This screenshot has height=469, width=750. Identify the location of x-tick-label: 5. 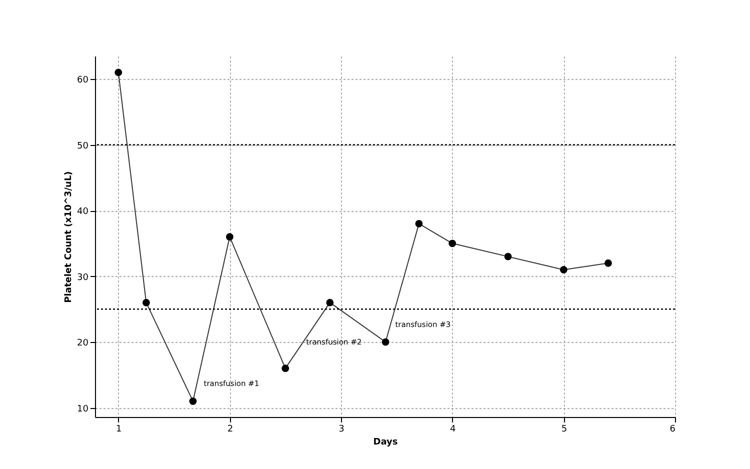
(564, 429).